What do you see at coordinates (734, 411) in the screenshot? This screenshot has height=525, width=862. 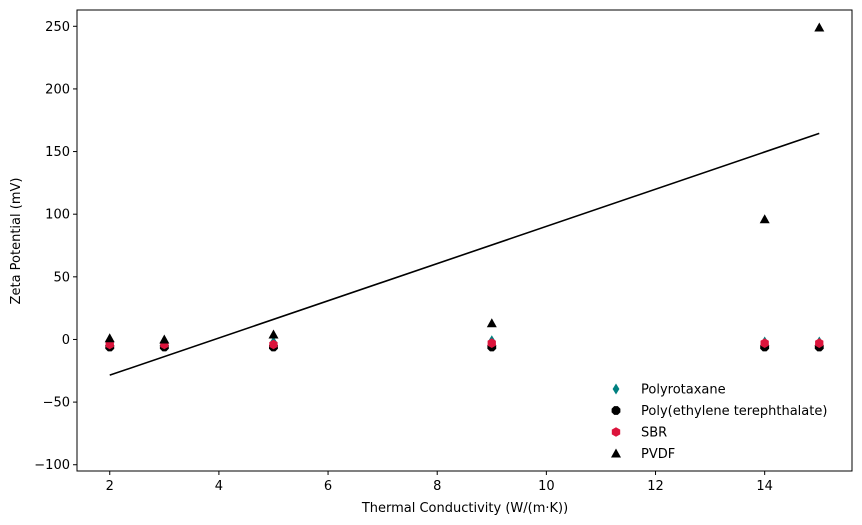 I see `legend-label-poly-ethylene-terephthalate: Poly(ethylene terephthalate)` at bounding box center [734, 411].